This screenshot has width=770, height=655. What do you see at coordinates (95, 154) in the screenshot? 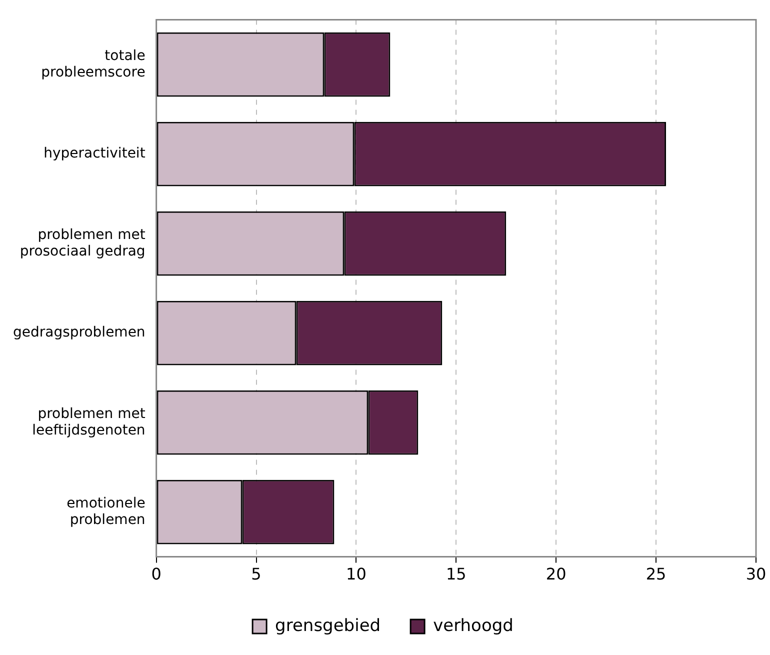
I see `y-tick-label: hyperactiviteit` at bounding box center [95, 154].